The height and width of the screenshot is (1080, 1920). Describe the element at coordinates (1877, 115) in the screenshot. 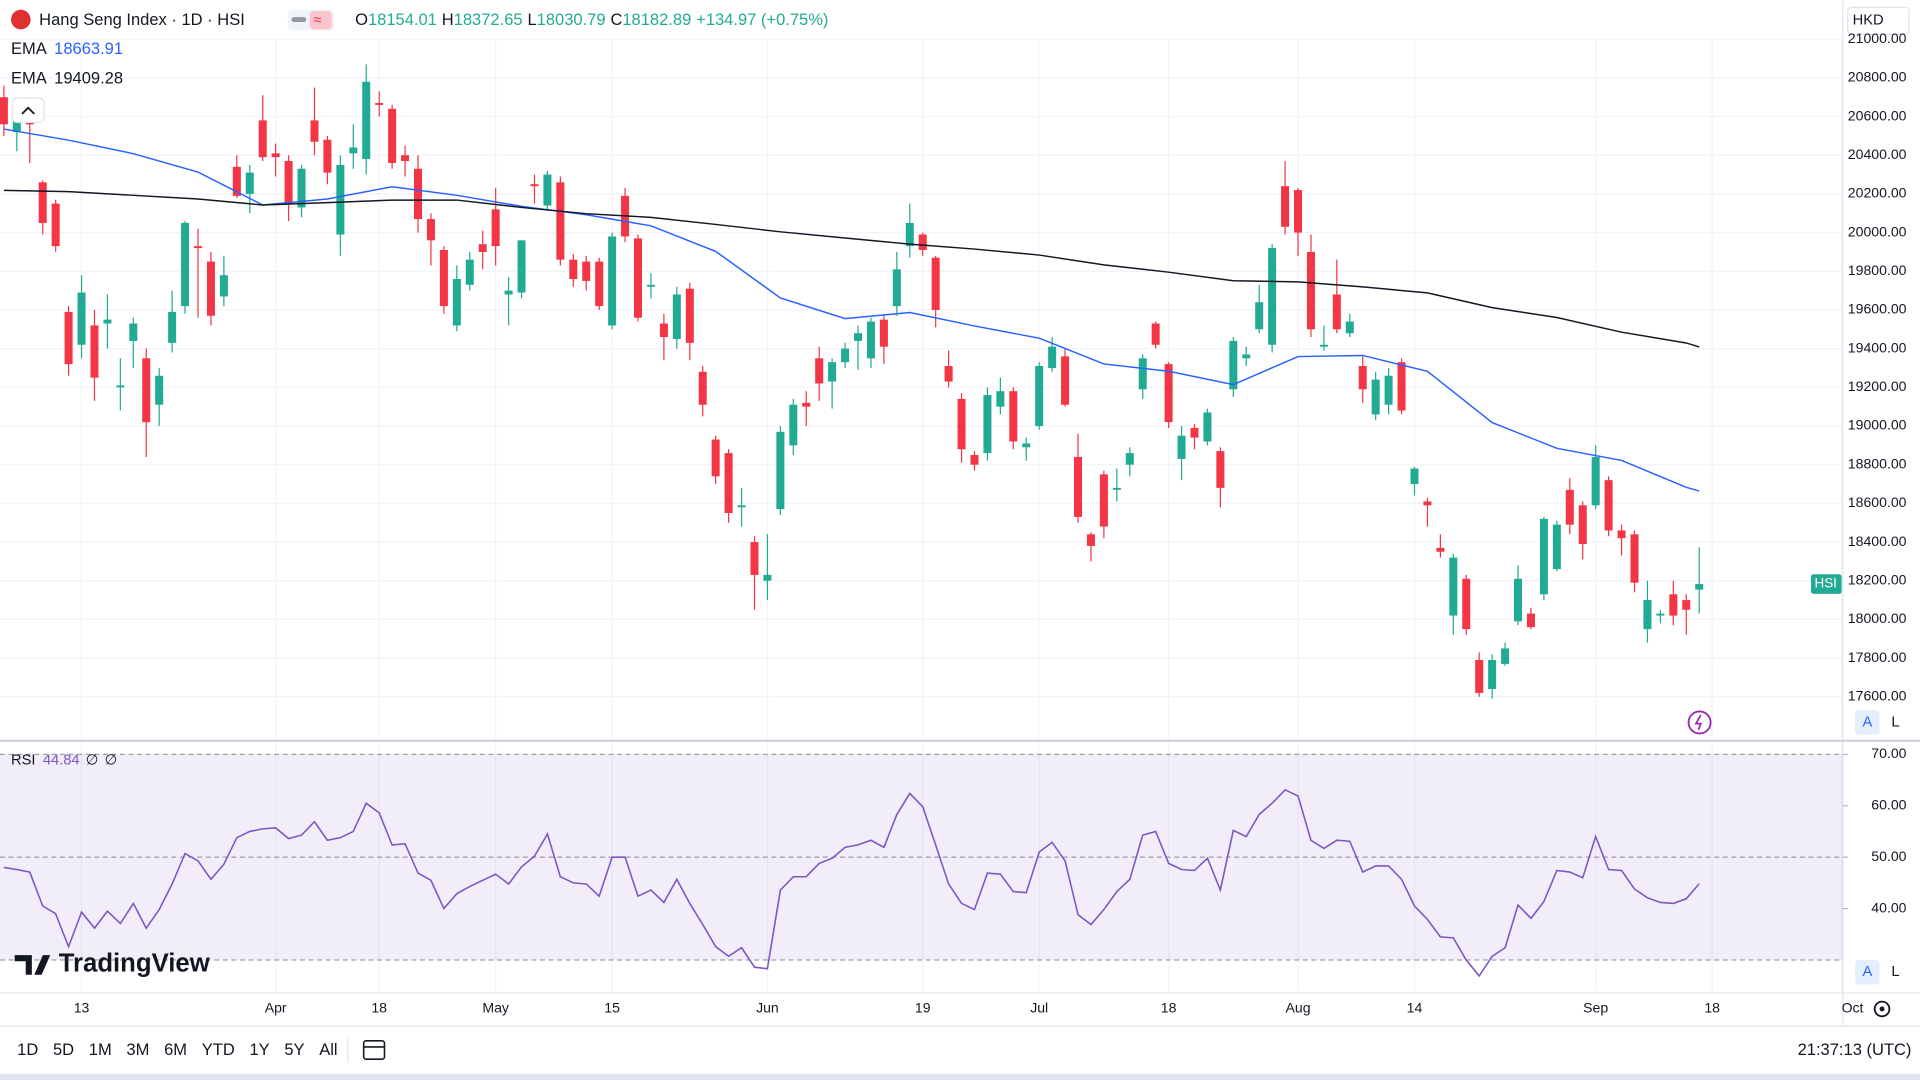

I see `y-tick-label: 20600.00` at that location.